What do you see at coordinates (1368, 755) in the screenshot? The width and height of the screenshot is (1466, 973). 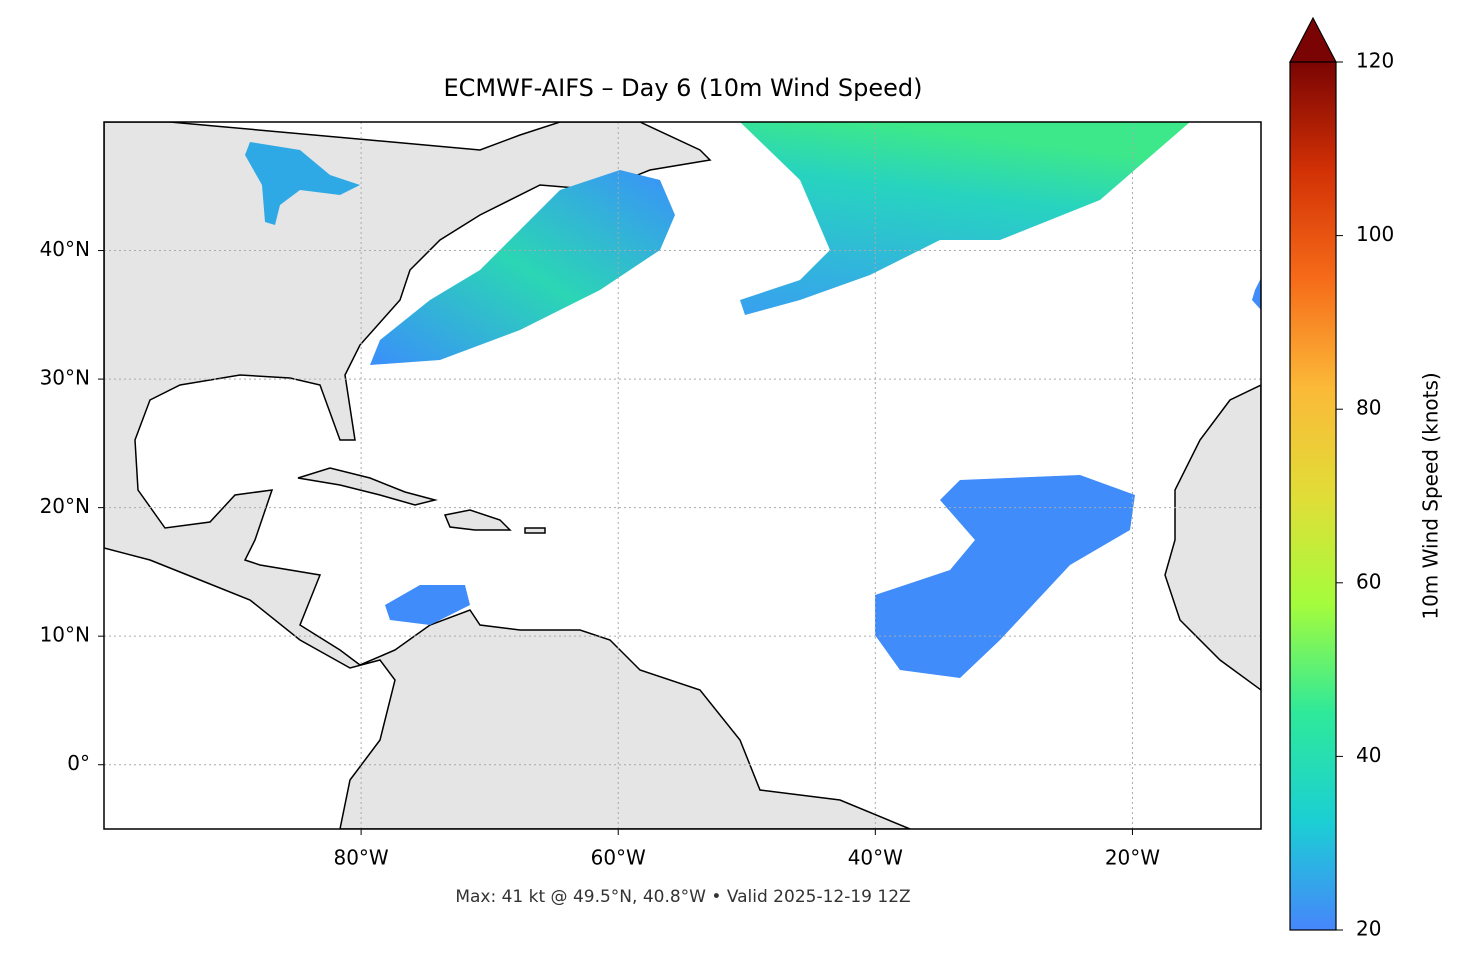 I see `colorbar-tick-label: 40` at bounding box center [1368, 755].